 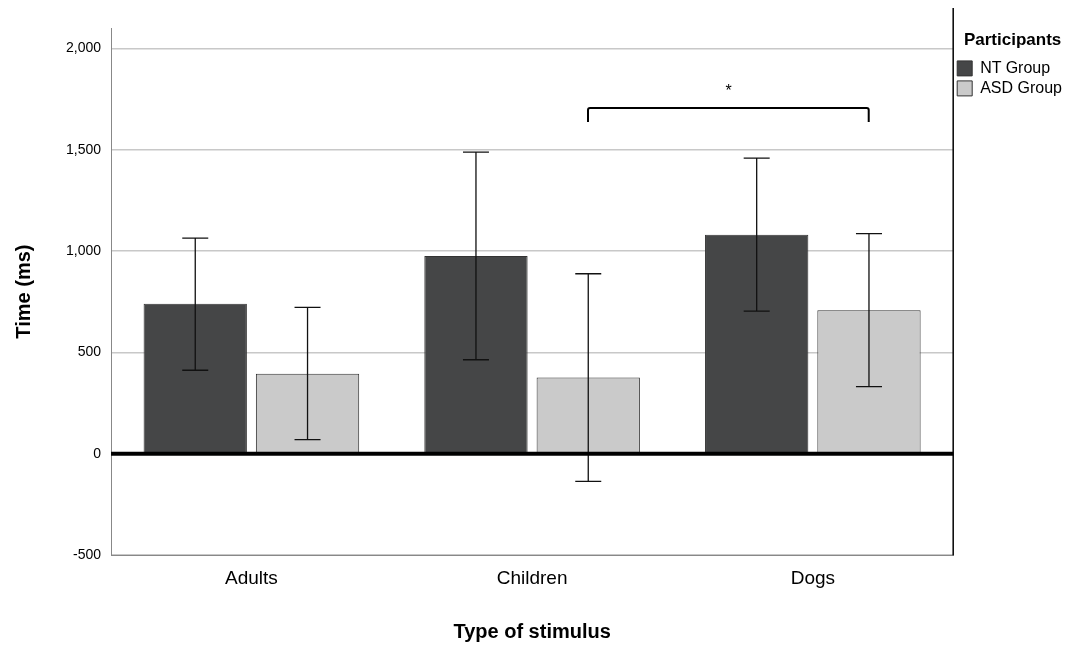 I want to click on legend-label: ASD Group, so click(x=1021, y=87).